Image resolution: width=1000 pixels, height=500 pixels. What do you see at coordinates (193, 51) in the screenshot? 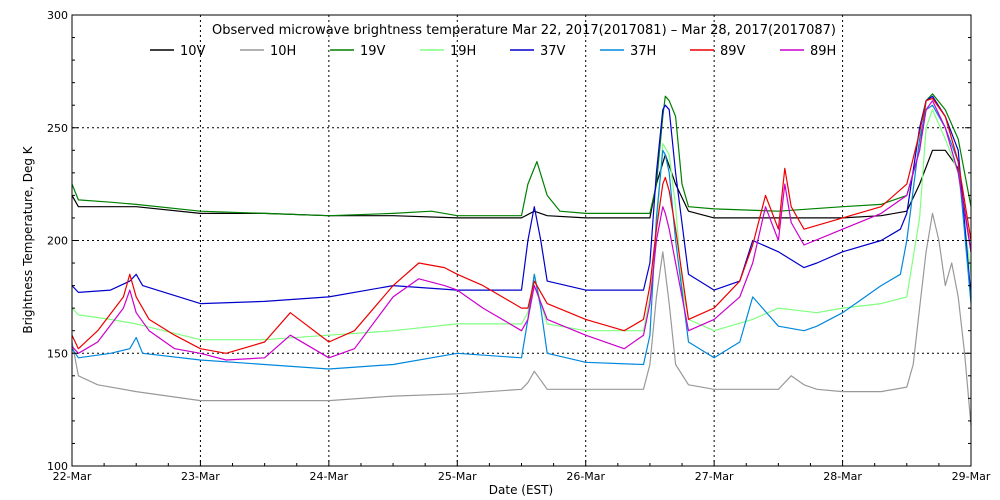
I see `legend-label: 10V` at bounding box center [193, 51].